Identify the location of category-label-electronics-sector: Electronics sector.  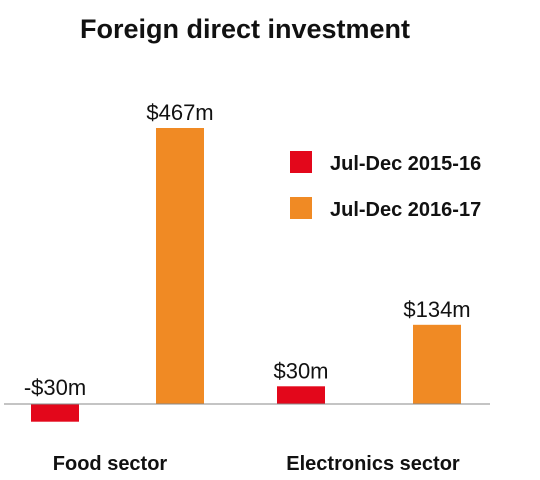
(373, 464).